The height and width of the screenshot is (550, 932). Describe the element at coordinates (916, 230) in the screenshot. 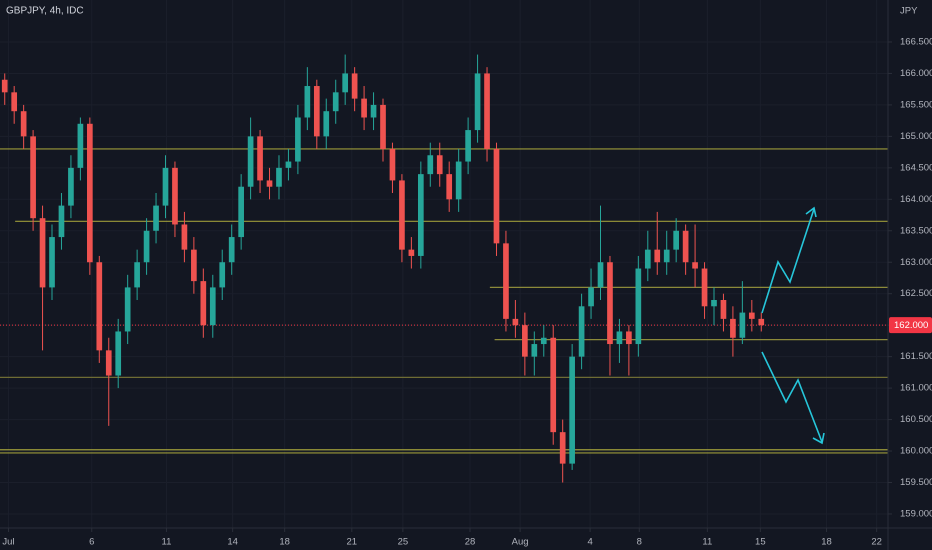

I see `y-tick-label: 163.500` at that location.